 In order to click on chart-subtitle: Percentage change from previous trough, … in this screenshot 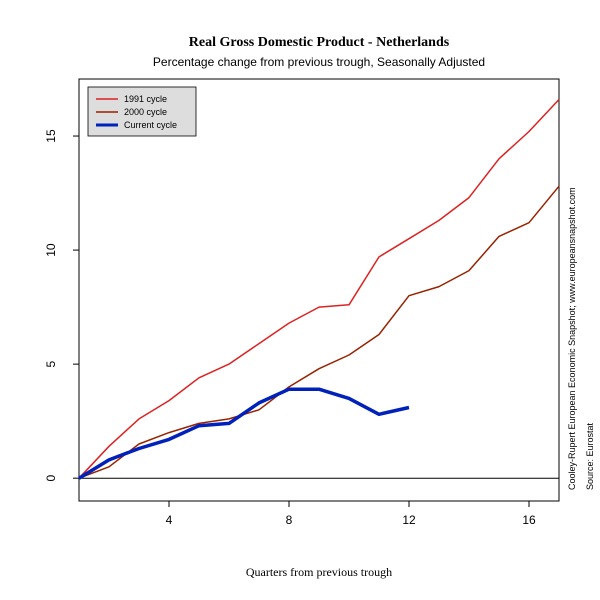, I will do `click(319, 62)`.